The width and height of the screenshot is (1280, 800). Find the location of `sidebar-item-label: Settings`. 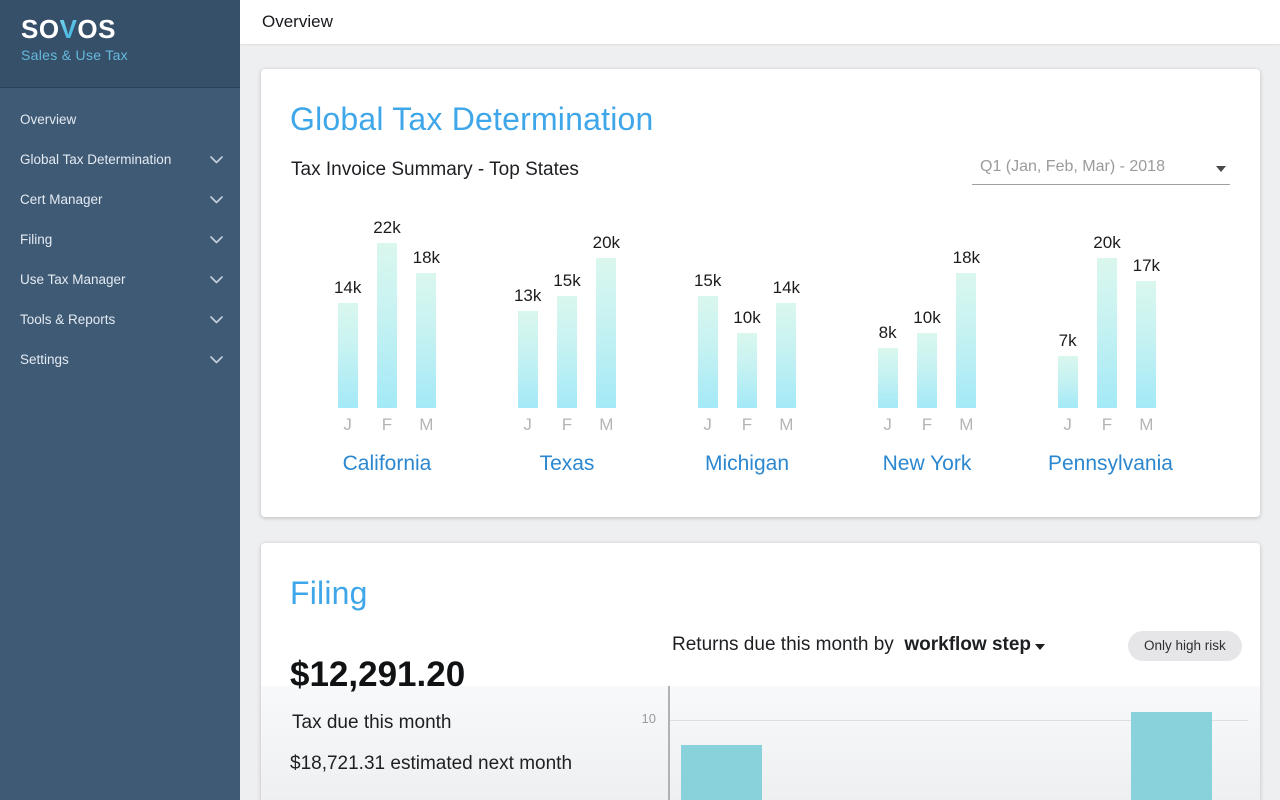

sidebar-item-label: Settings is located at coordinates (44, 359).